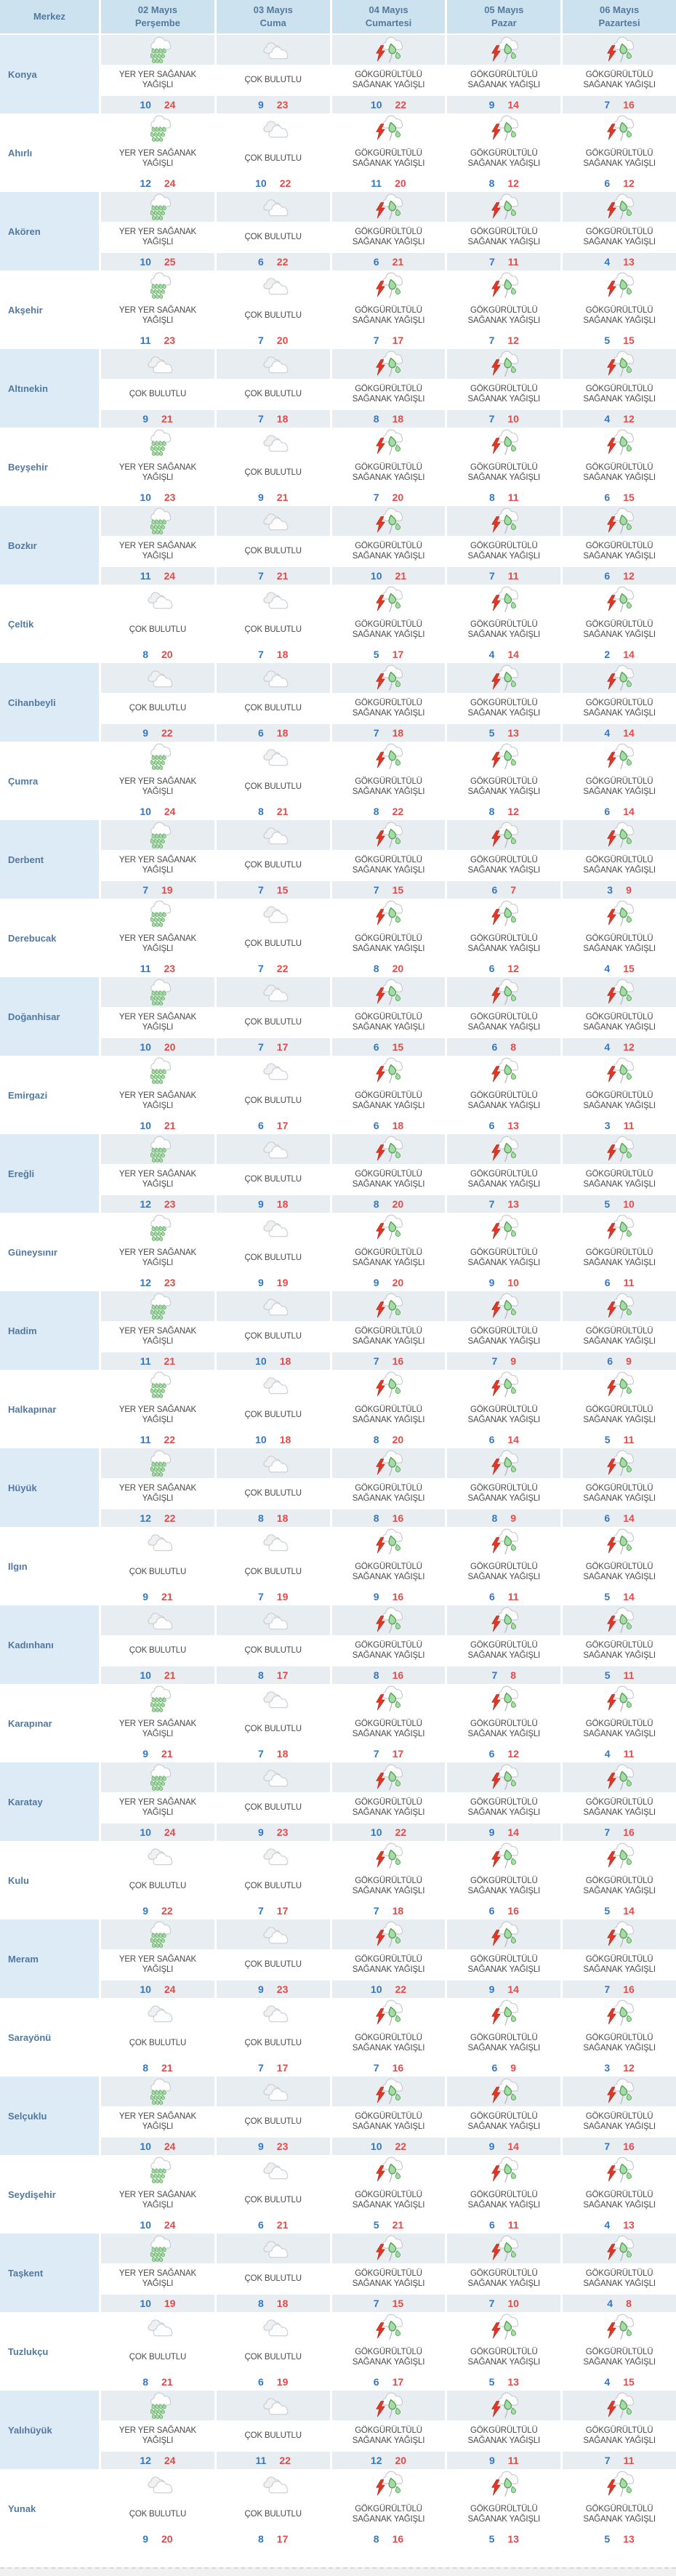 Image resolution: width=676 pixels, height=2576 pixels. What do you see at coordinates (619, 1409) in the screenshot?
I see `forecast-cell: GÖKGÜRÜLTÜLÜ SAĞANAK YAĞIŞLI 5 11` at bounding box center [619, 1409].